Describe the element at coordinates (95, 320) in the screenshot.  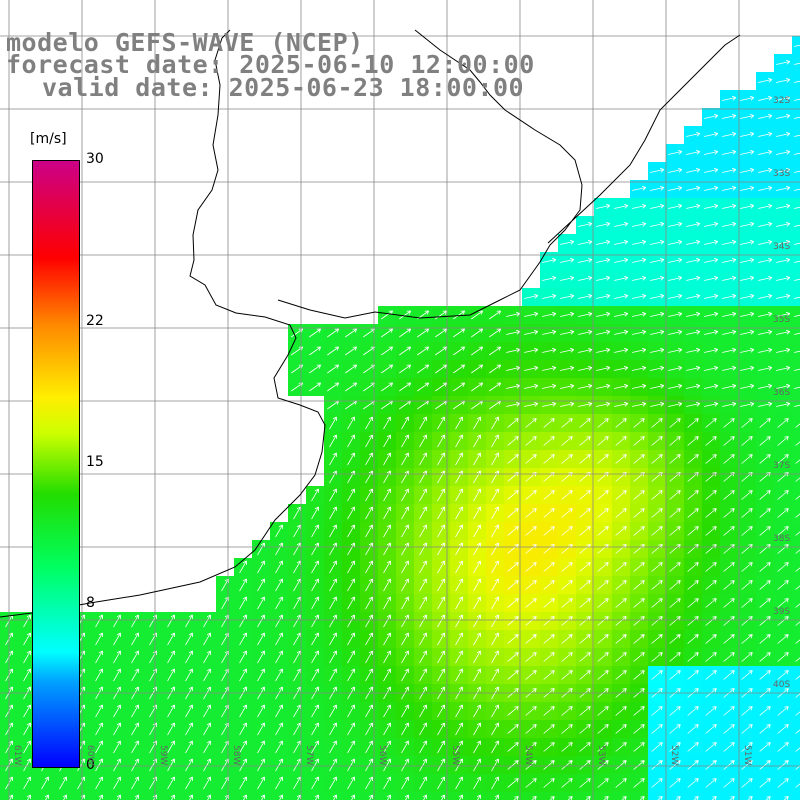
I see `colorbar-tick-label: 22` at that location.